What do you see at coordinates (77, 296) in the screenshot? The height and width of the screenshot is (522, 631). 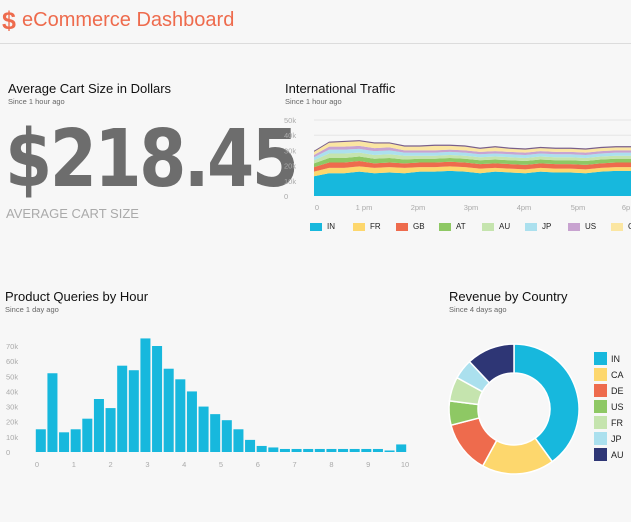 I see `queries-widget-title: Product Queries by Hour` at bounding box center [77, 296].